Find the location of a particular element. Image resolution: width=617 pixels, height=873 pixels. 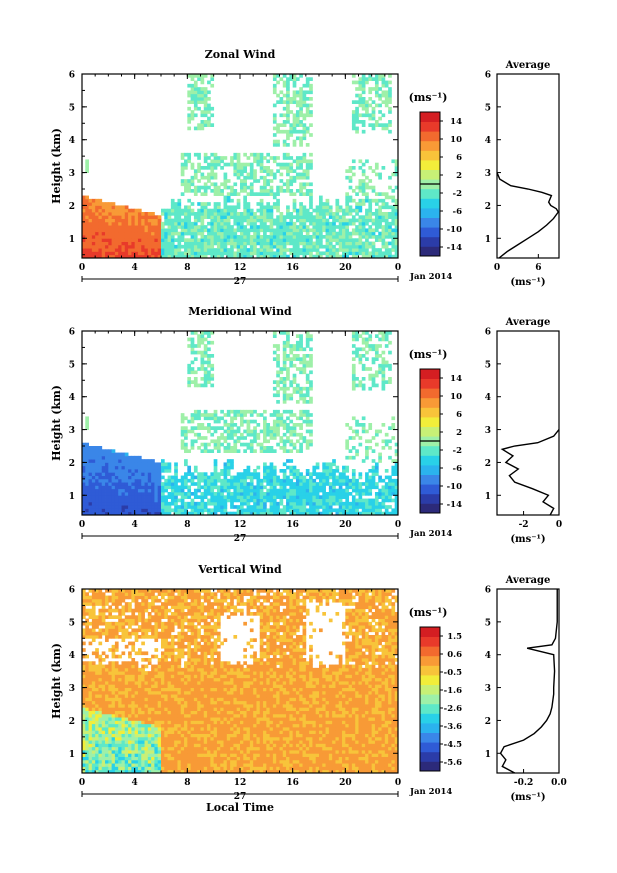

profile-y-tick-label: 3 is located at coordinates (488, 174).